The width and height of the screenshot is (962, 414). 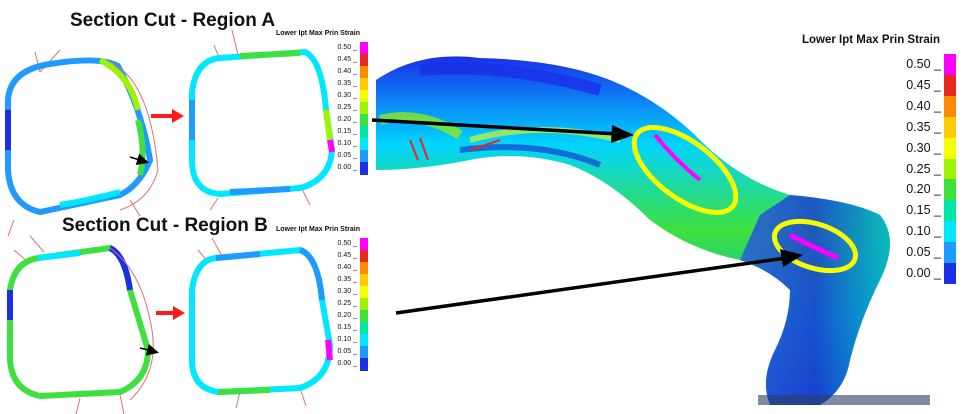 What do you see at coordinates (815, 246) in the screenshot?
I see `highlight-ellipse-region-b` at bounding box center [815, 246].